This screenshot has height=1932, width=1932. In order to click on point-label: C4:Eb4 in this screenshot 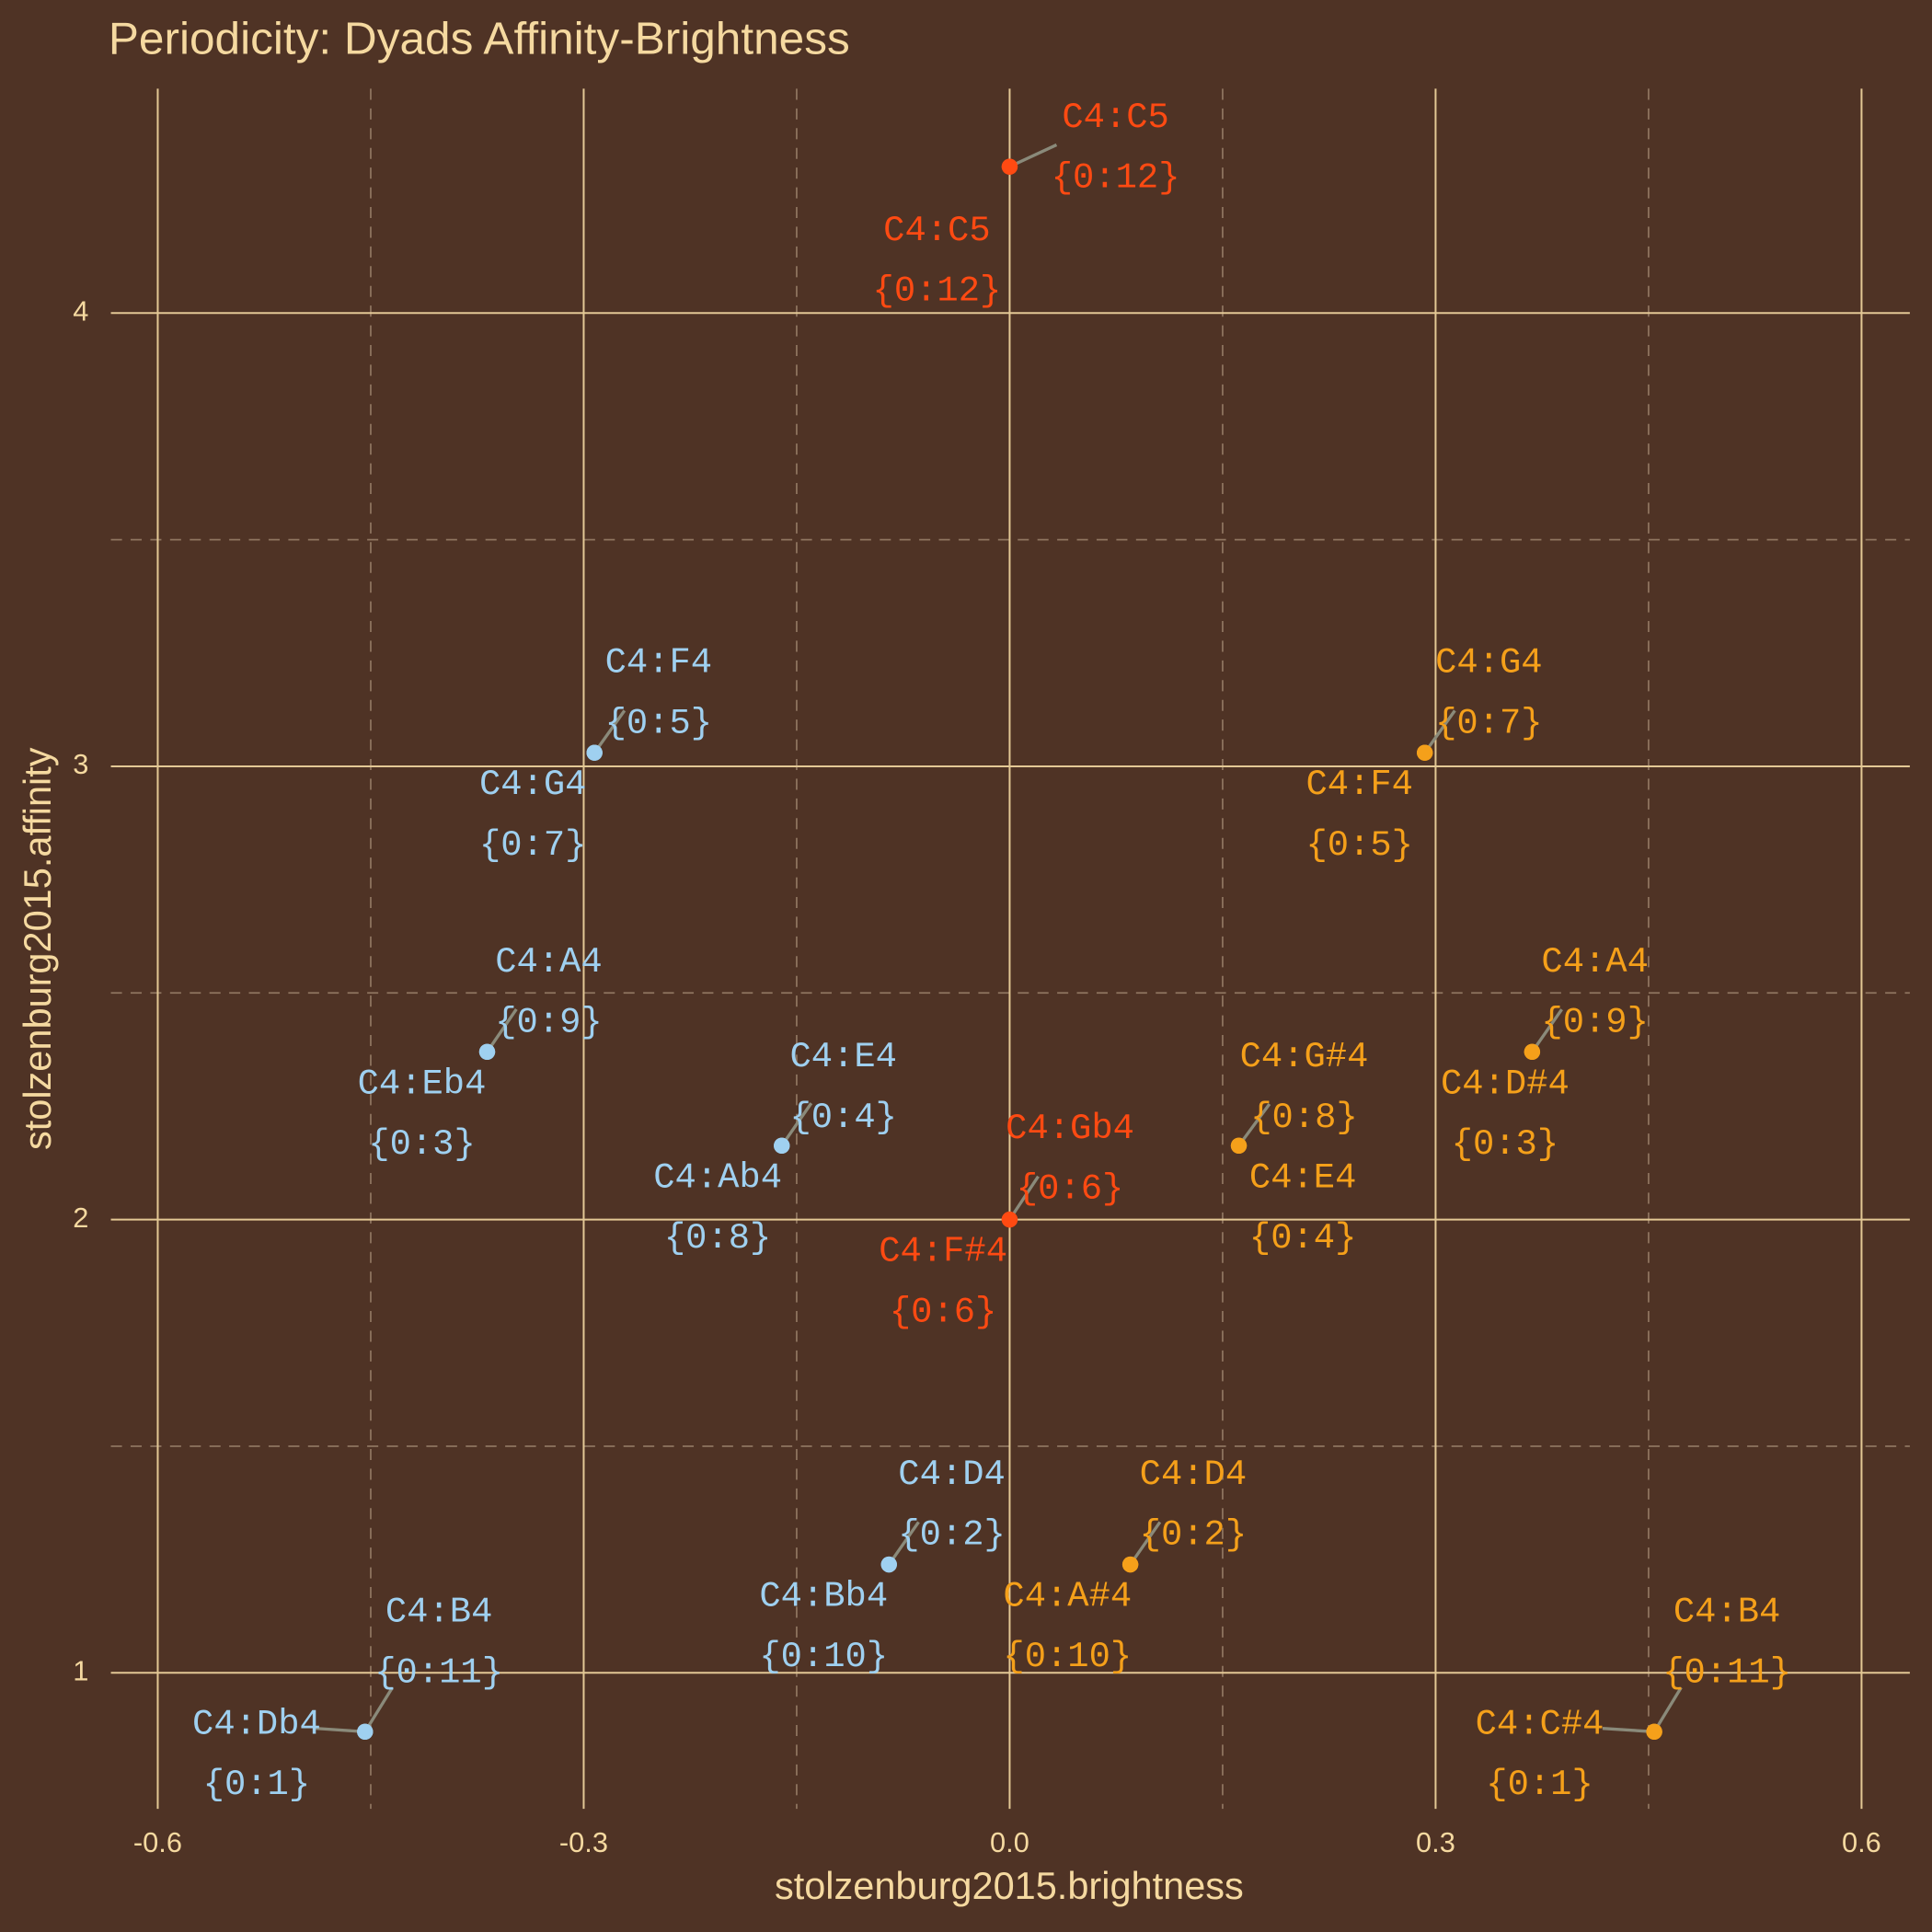, I will do `click(422, 1084)`.